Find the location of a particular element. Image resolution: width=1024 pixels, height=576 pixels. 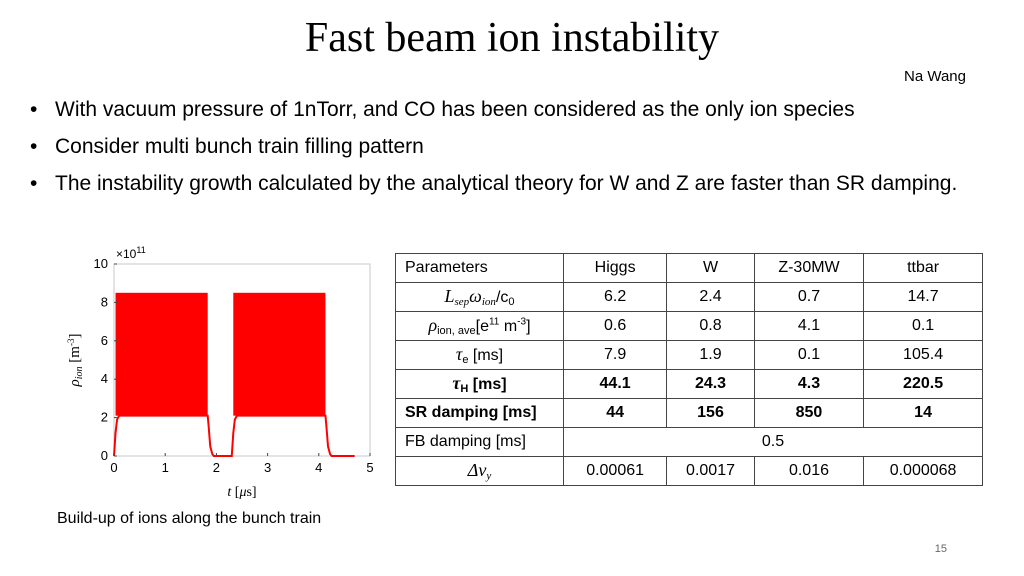

table-row: τe [ms] 7.9 1.9 0.1 105.4 is located at coordinates (689, 355).